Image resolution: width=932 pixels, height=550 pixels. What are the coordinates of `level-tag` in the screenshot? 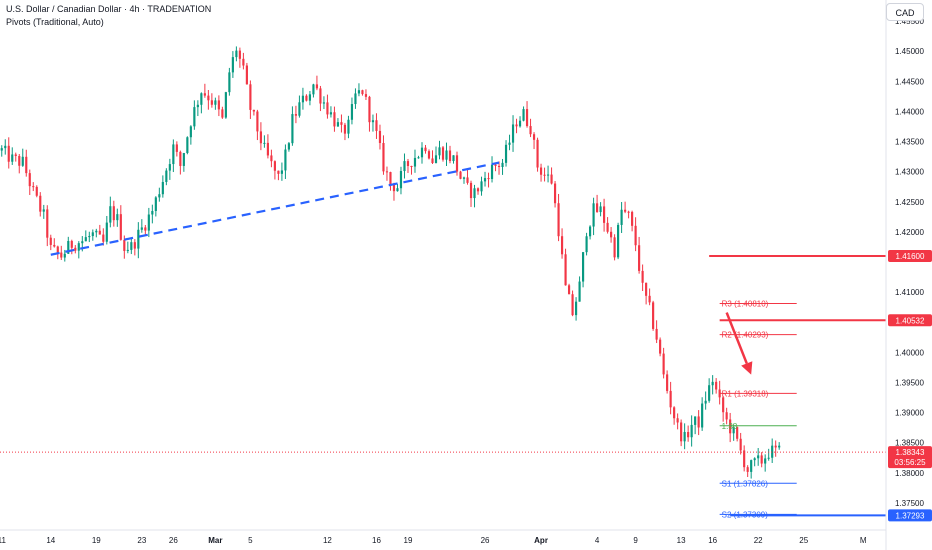 It's located at (910, 515).